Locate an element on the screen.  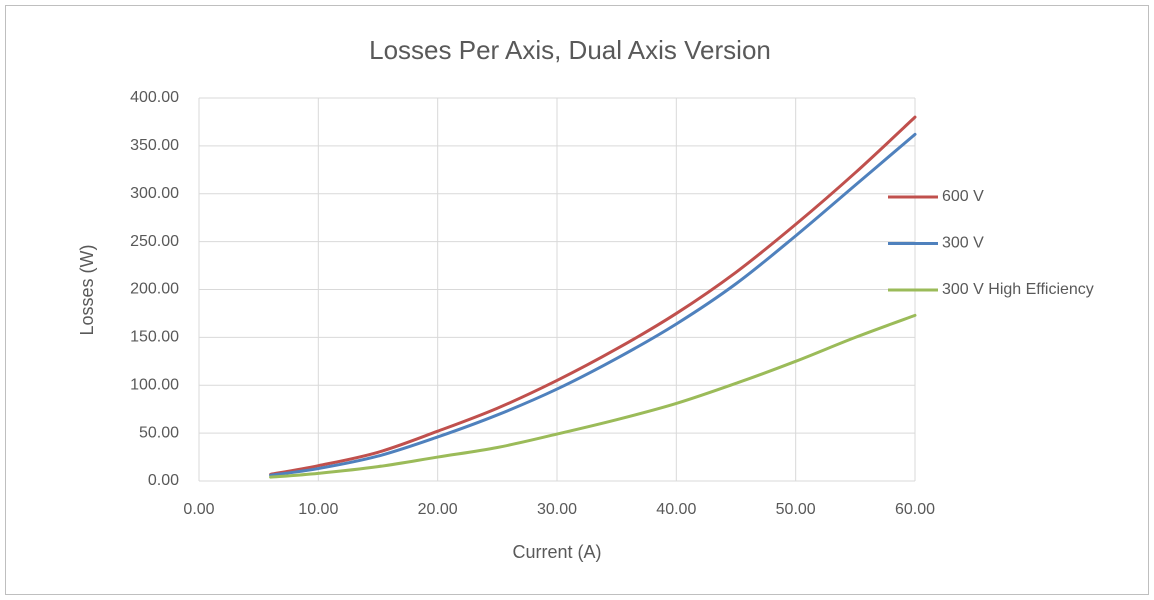
y-tick-label: 0.00 is located at coordinates (163, 480).